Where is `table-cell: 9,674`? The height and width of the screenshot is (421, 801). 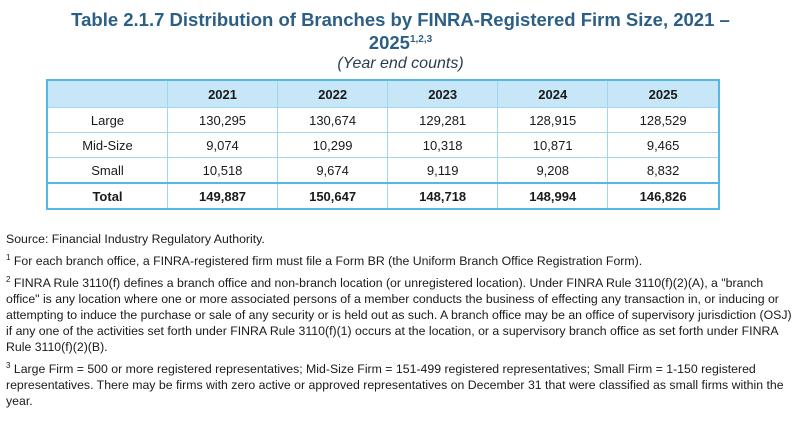 table-cell: 9,674 is located at coordinates (333, 170).